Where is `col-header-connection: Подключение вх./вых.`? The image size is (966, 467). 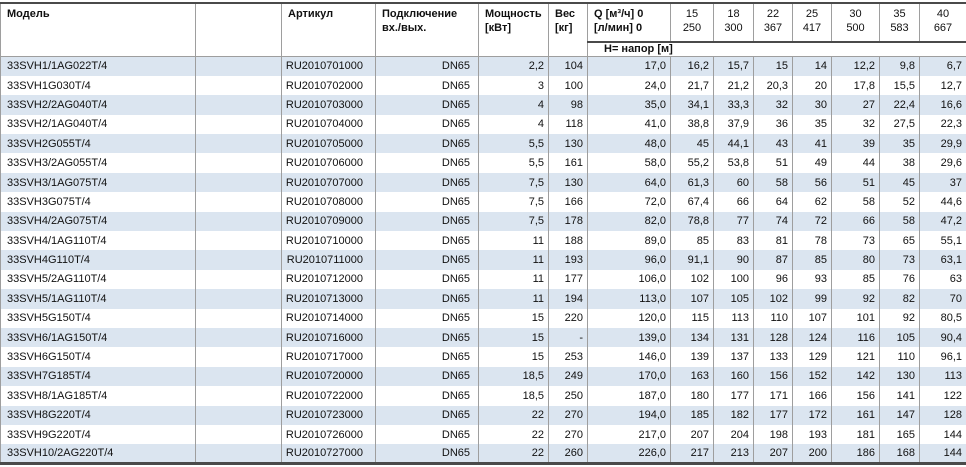 col-header-connection: Подключение вх./вых. is located at coordinates (427, 30).